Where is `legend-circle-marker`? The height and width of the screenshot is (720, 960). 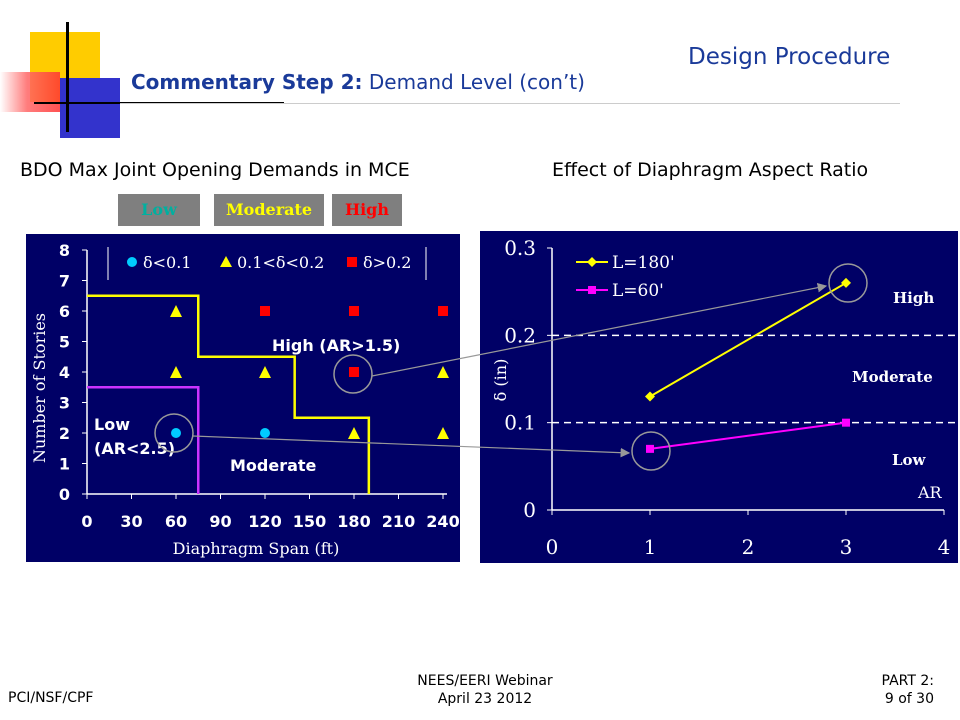 legend-circle-marker is located at coordinates (132, 262).